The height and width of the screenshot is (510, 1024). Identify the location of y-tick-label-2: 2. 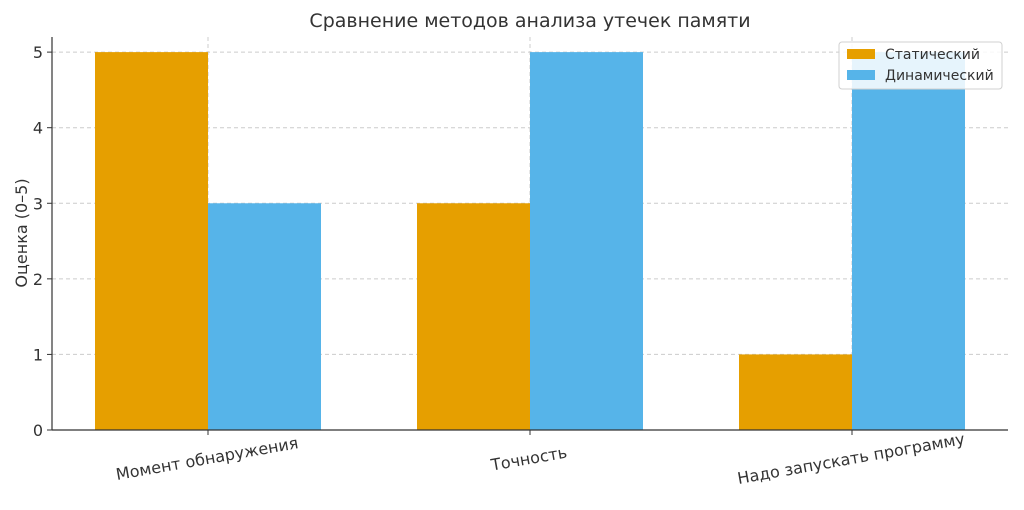
(38, 279).